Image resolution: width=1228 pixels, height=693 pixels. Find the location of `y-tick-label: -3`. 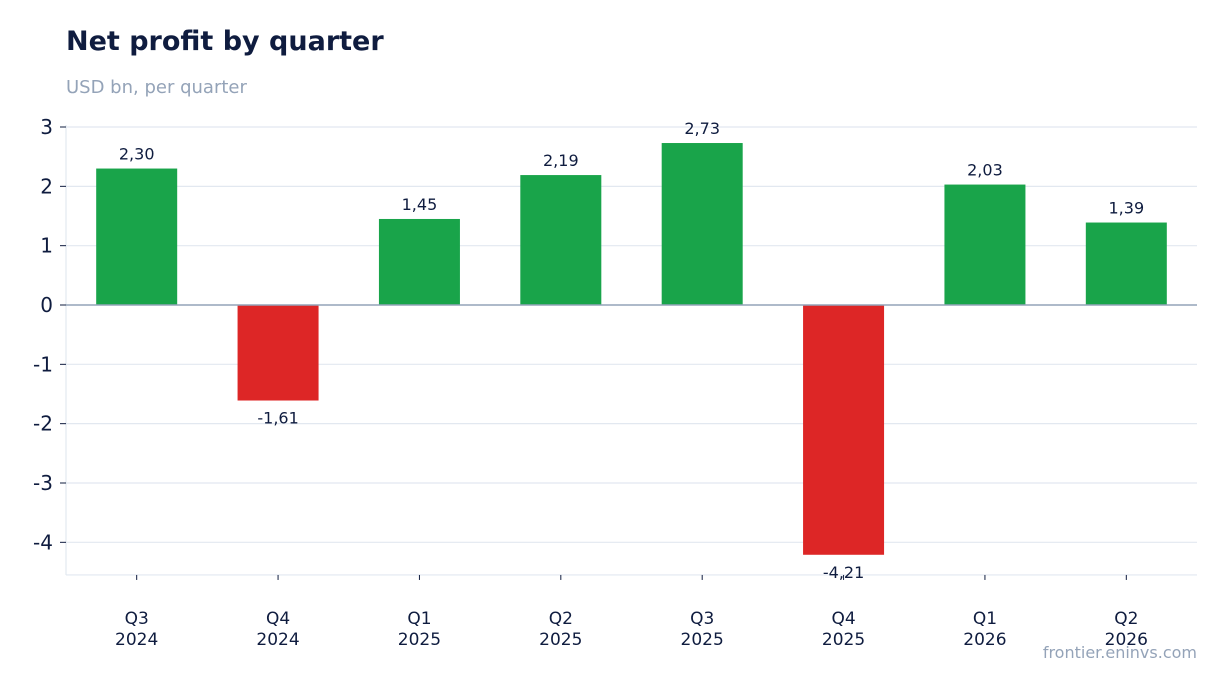

y-tick-label: -3 is located at coordinates (43, 483).